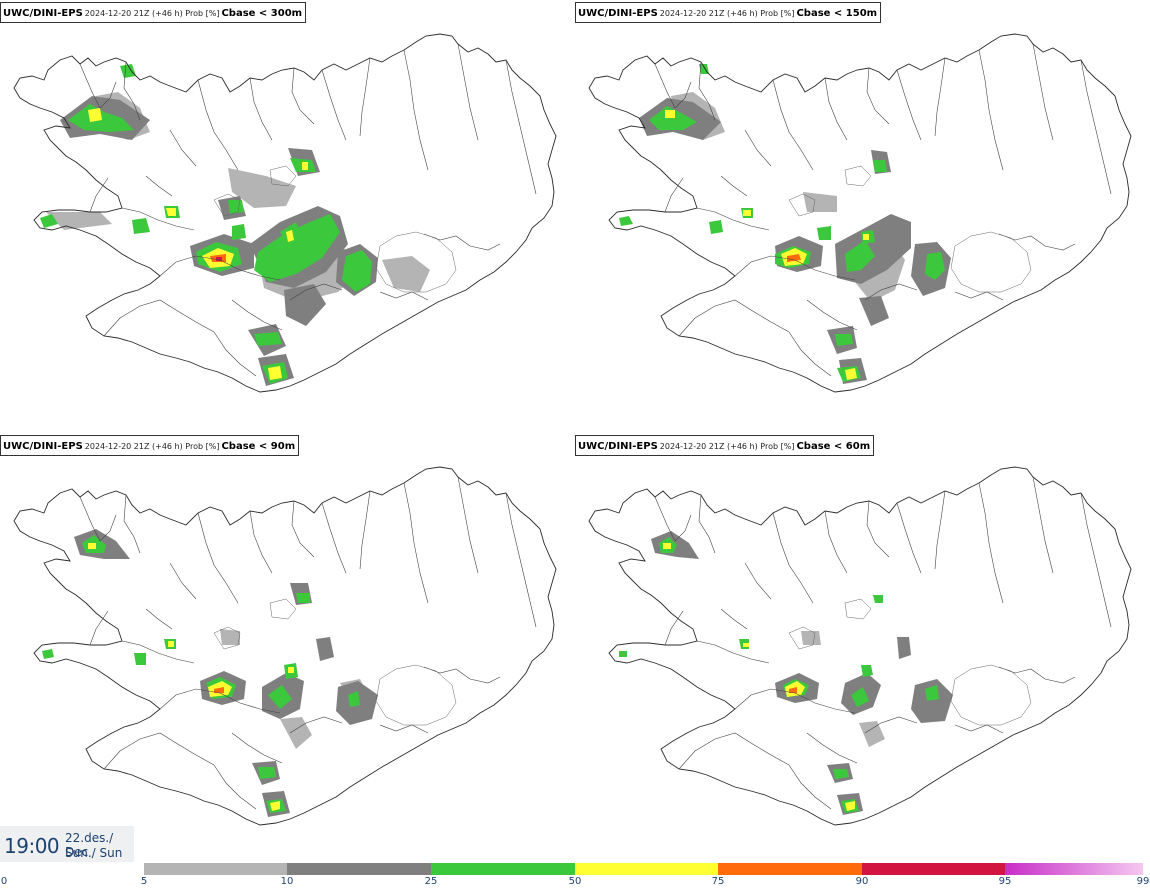 This screenshot has height=891, width=1150. I want to click on valid-time: 19:00, so click(32, 846).